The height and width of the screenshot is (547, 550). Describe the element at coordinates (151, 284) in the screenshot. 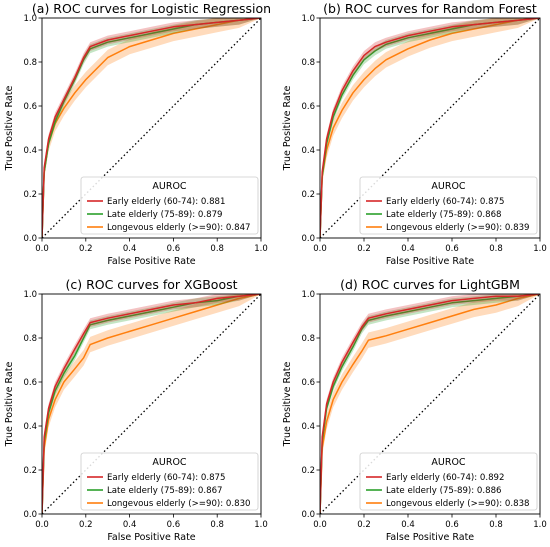

I see `chart-title: (c) ROC curves for XGBoost` at that location.